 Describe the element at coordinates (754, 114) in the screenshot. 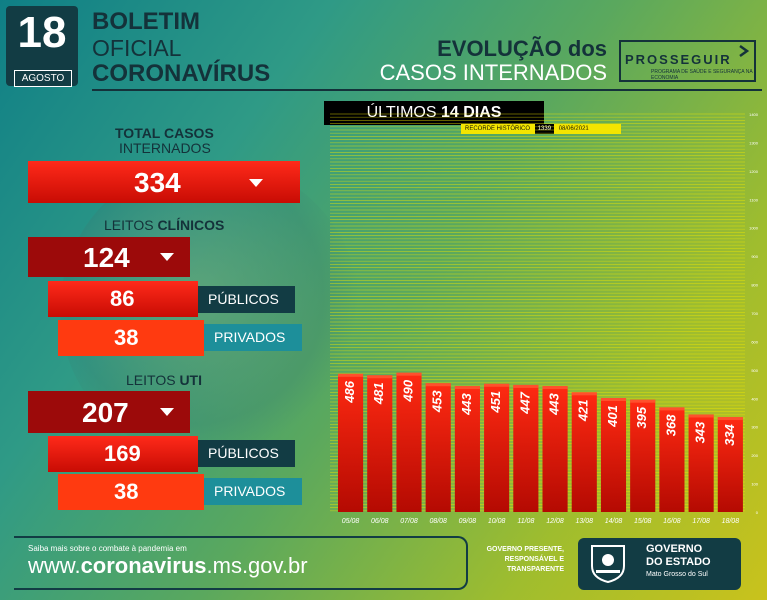

I see `y-tick-label: 1400` at that location.